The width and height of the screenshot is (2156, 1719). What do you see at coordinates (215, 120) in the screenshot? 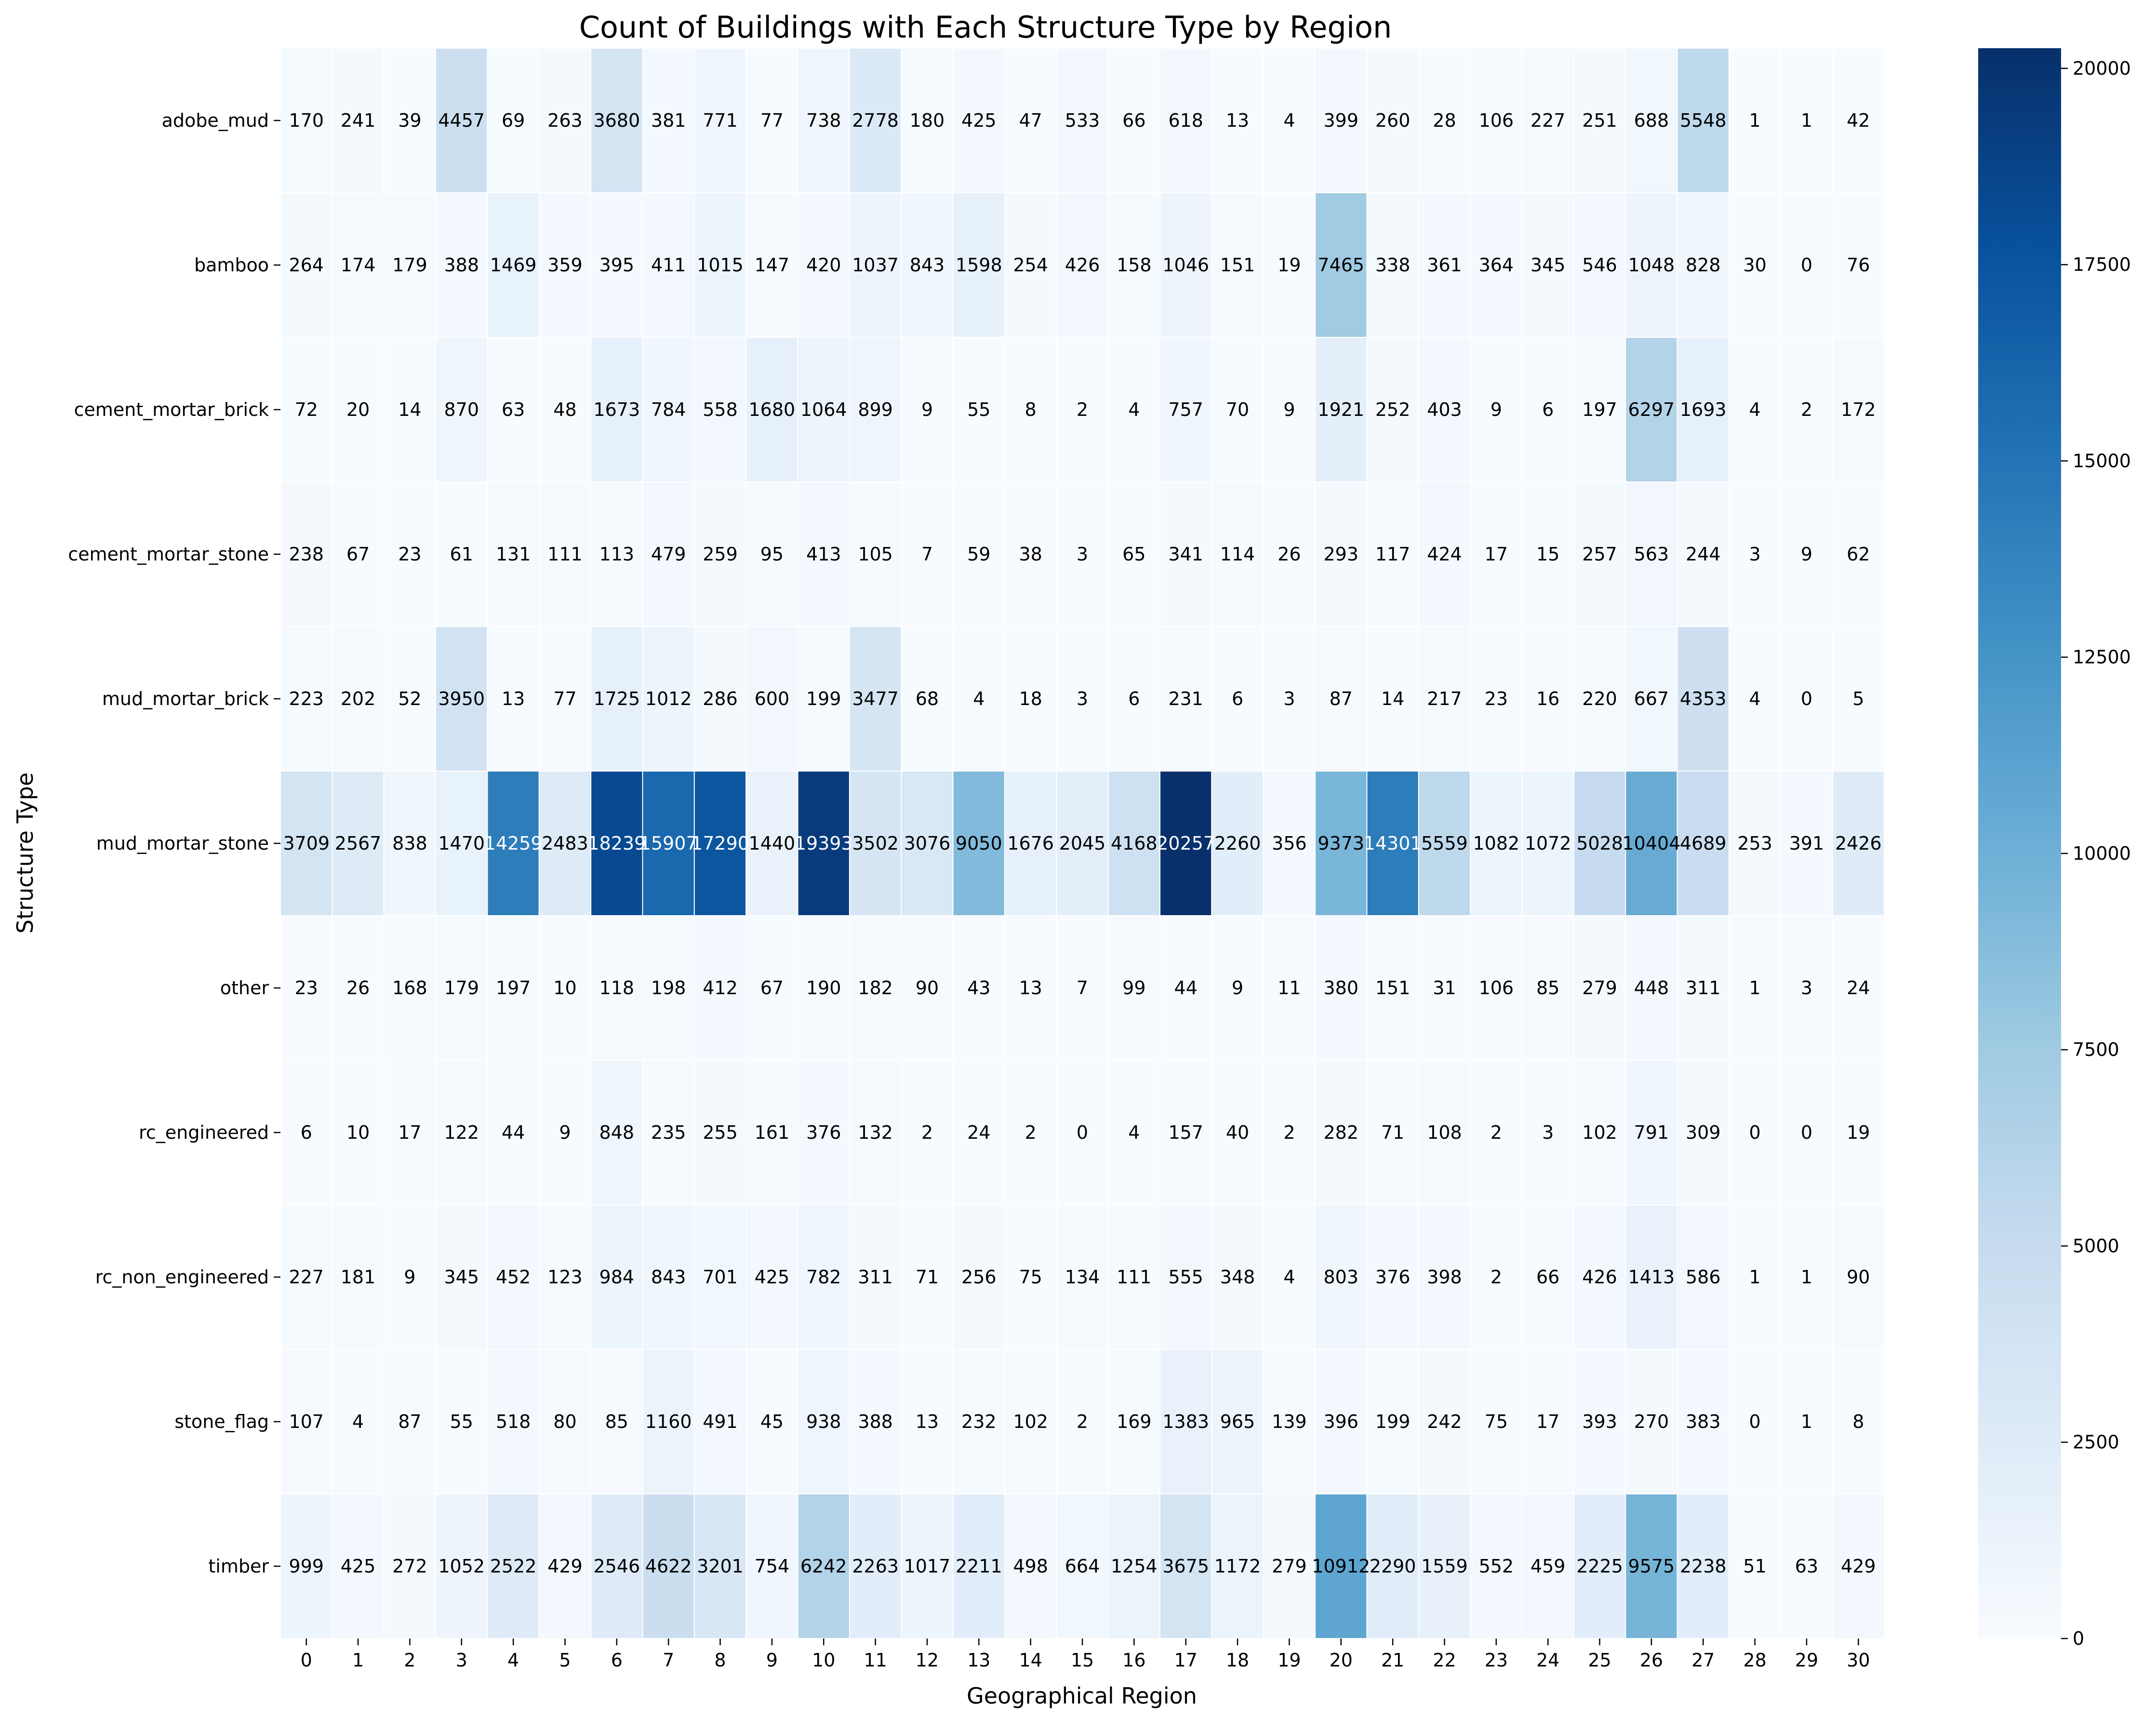
I see `y-tick-label: adobe_mud` at bounding box center [215, 120].